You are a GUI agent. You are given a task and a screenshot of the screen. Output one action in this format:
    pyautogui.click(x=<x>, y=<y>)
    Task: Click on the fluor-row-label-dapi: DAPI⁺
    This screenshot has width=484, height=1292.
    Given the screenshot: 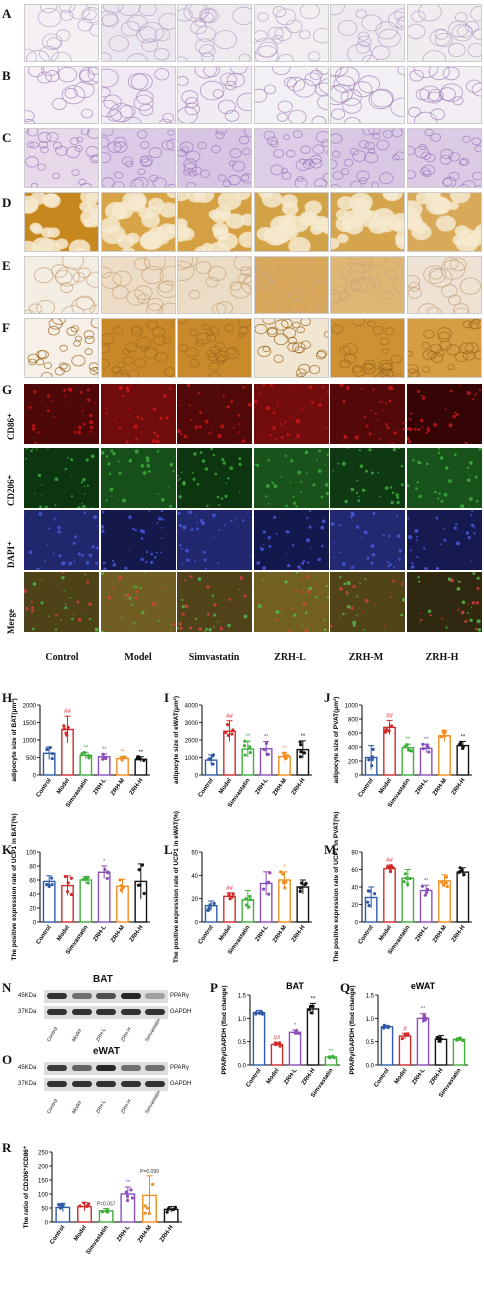 What is the action you would take?
    pyautogui.click(x=11, y=554)
    